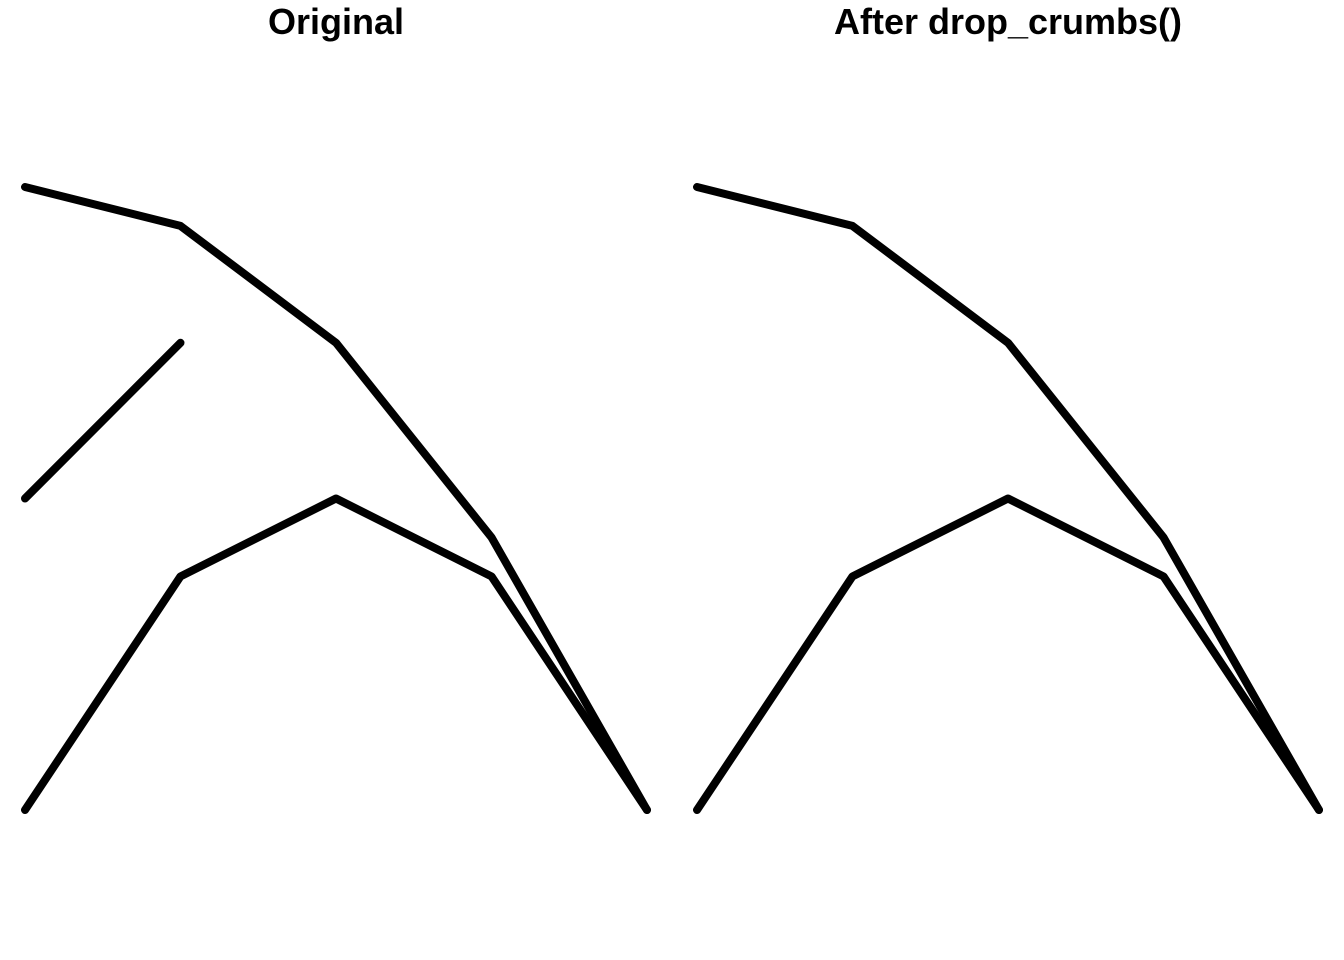  Describe the element at coordinates (336, 21) in the screenshot. I see `panel-title-original: Original` at that location.